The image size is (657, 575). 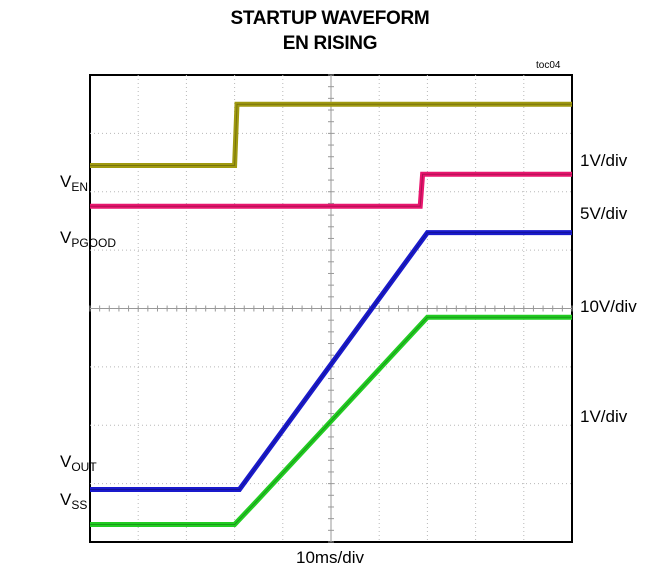 I want to click on x-axis-label: 10ms/div, so click(x=330, y=557).